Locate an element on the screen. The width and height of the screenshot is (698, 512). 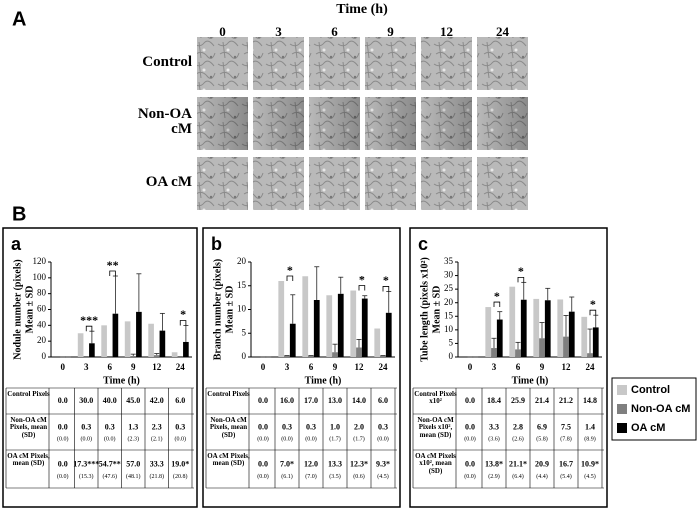
table-error: (6.1) is located at coordinates (287, 476).